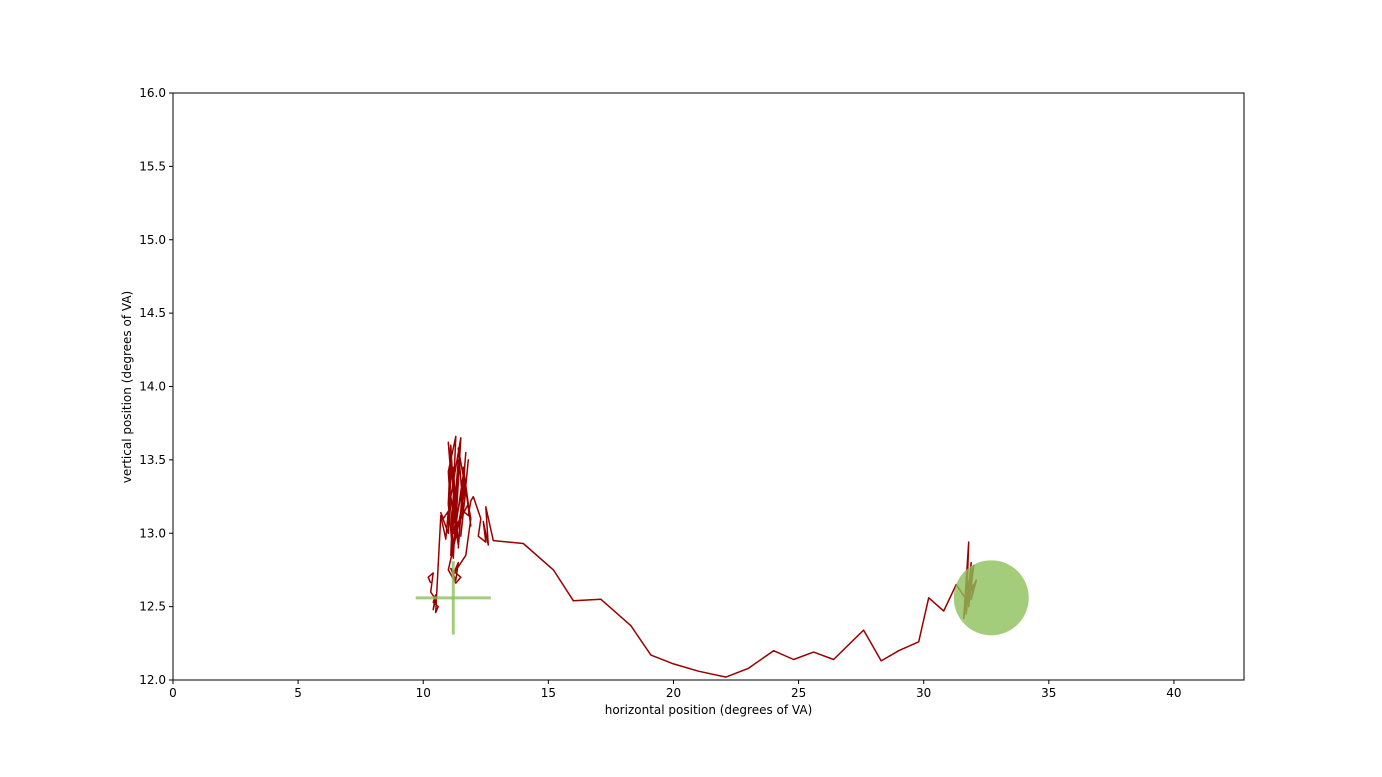  I want to click on y-tick-label: 13.5, so click(152, 460).